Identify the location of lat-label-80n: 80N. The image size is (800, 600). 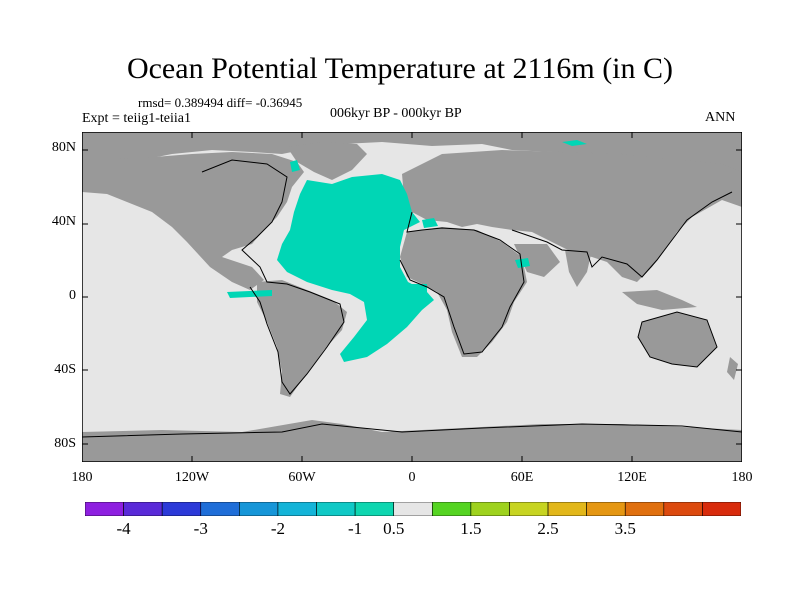
(63, 147).